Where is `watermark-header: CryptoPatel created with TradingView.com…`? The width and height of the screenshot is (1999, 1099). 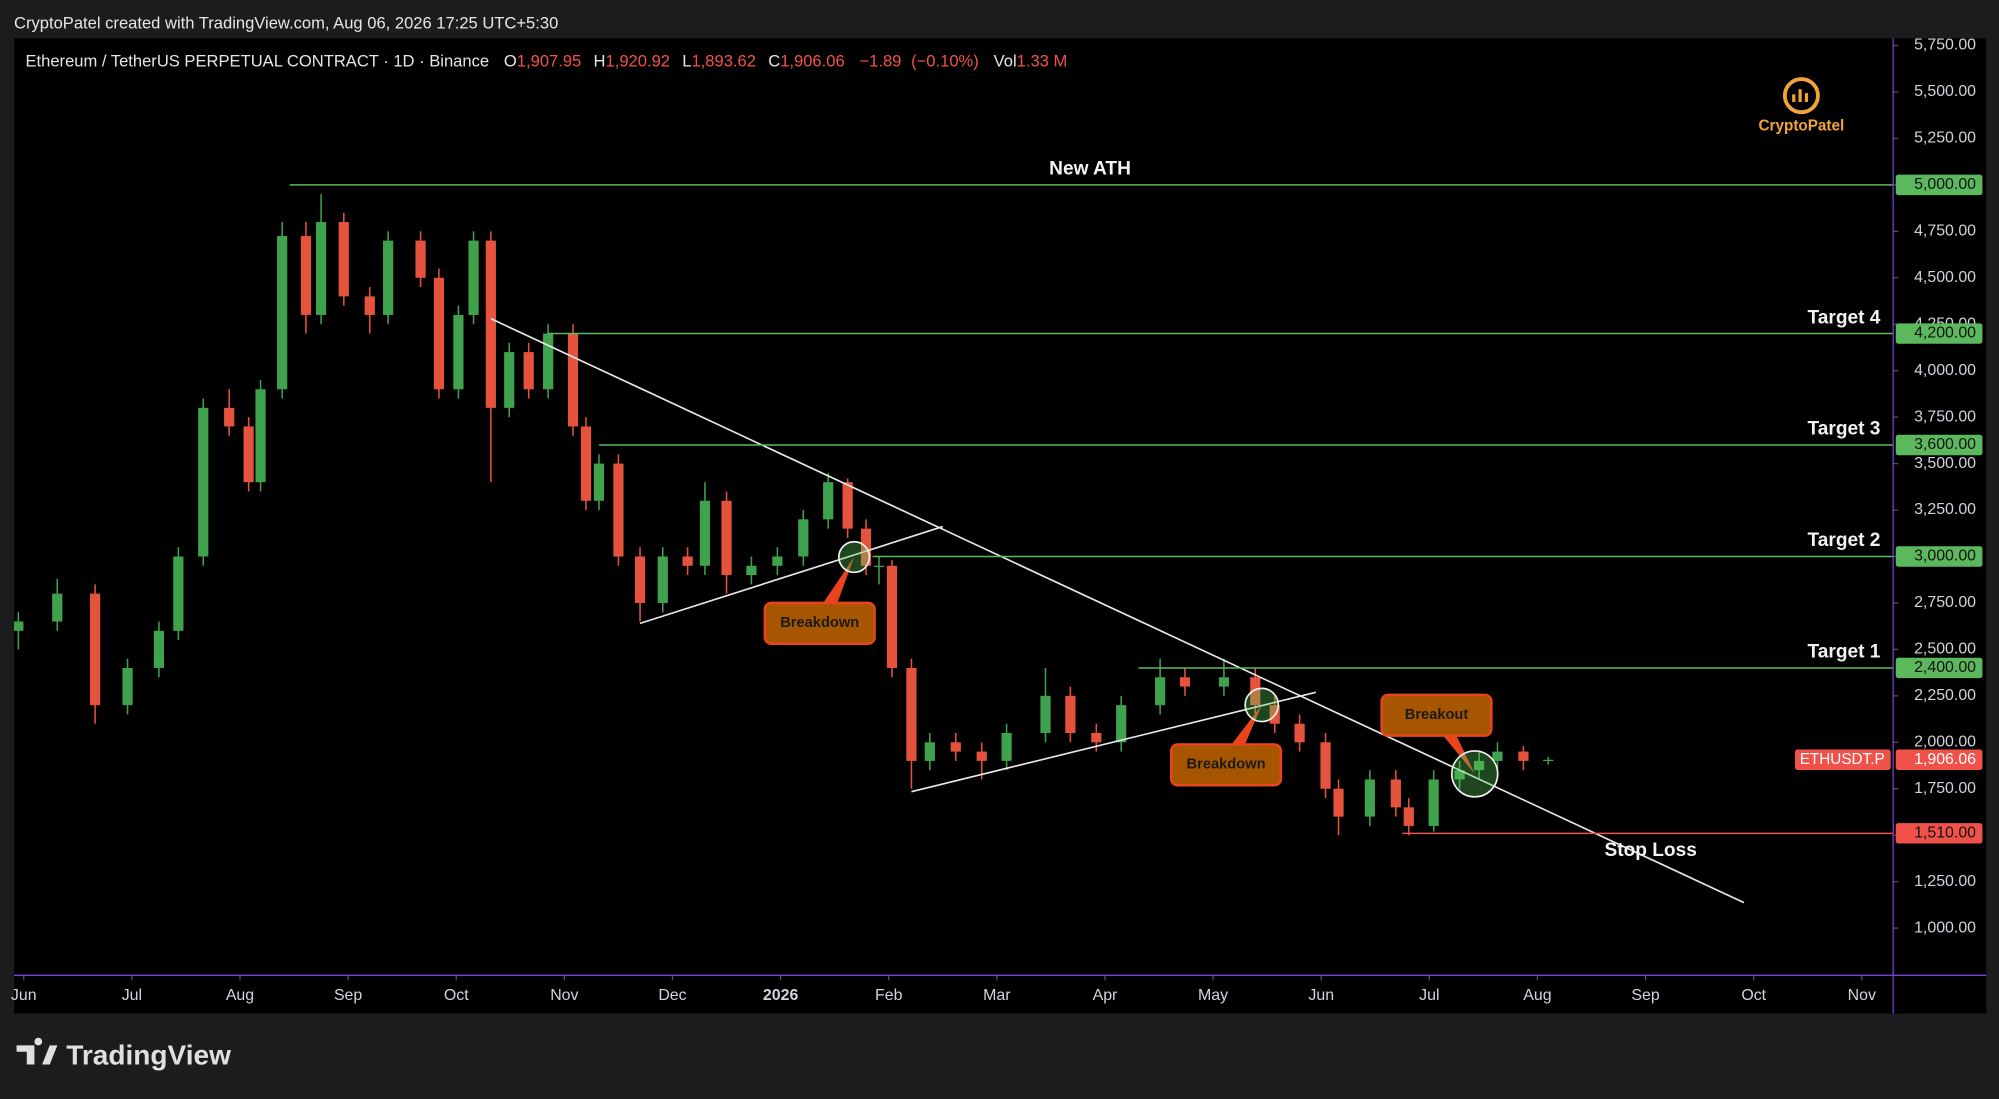
watermark-header: CryptoPatel created with TradingView.com… is located at coordinates (286, 23).